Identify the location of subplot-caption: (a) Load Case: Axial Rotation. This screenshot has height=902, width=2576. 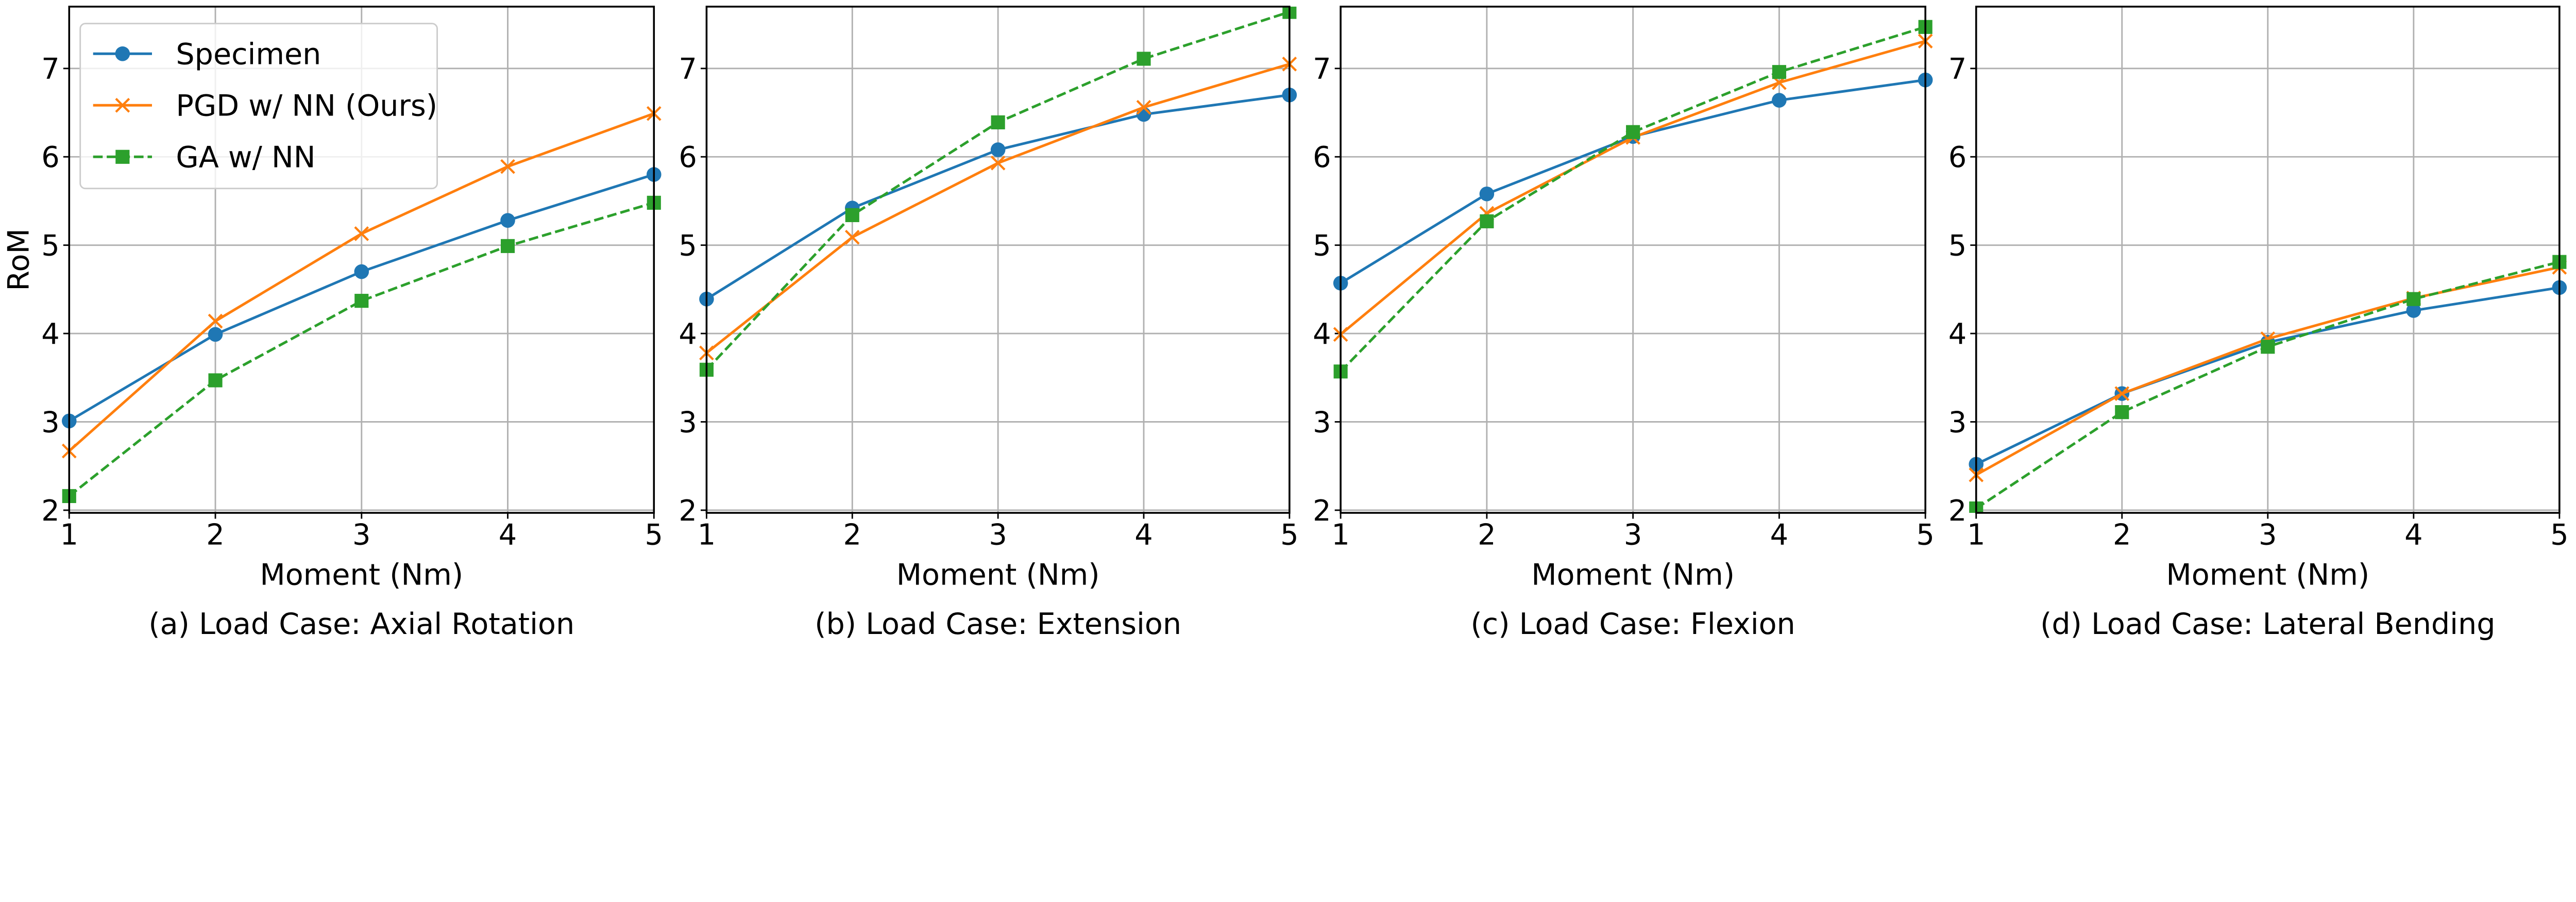
(361, 624).